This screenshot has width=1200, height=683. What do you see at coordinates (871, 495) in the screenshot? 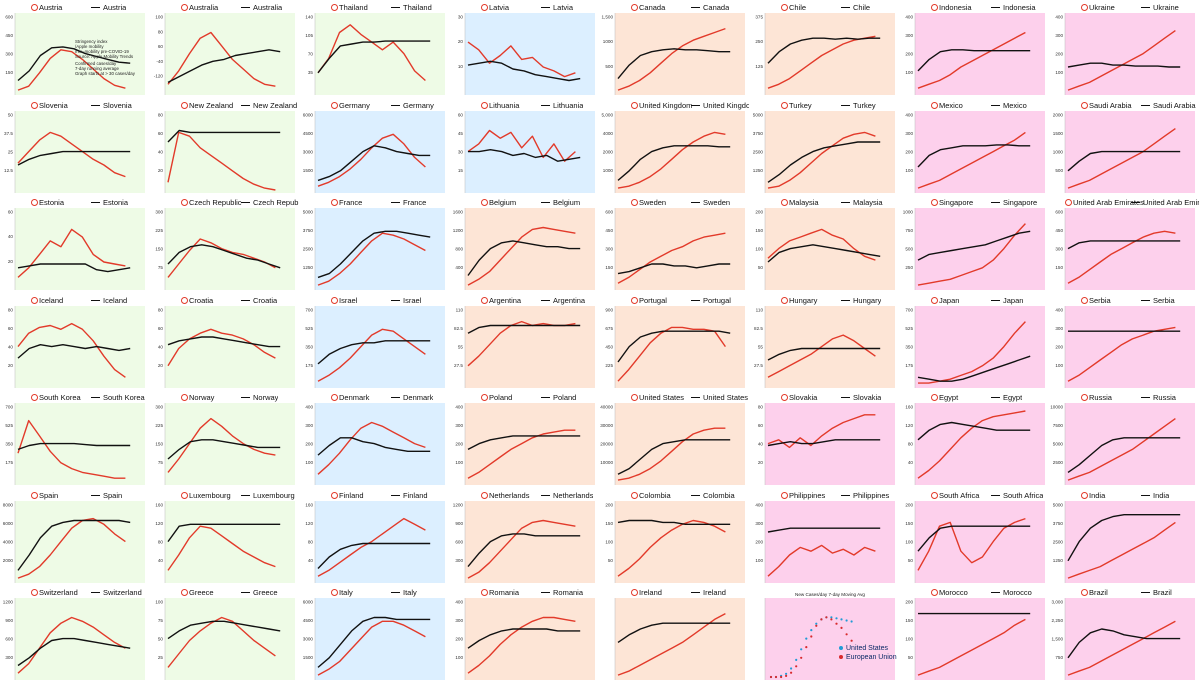
I see `legend-mobility-label: Philippines` at bounding box center [871, 495].